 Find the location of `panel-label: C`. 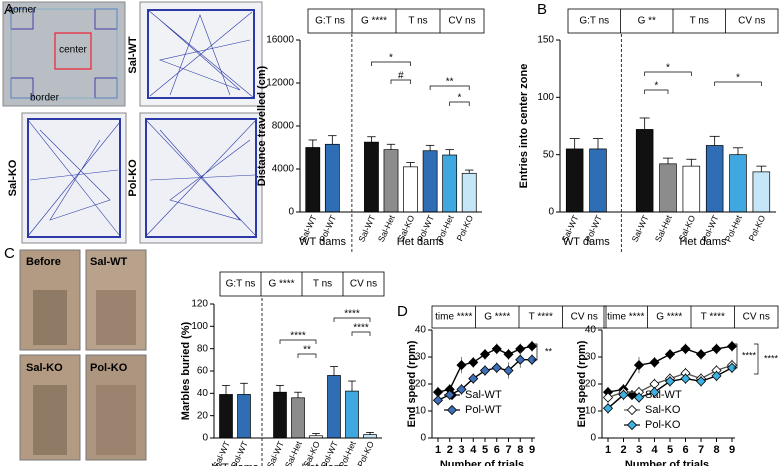

panel-label: C is located at coordinates (9, 253).